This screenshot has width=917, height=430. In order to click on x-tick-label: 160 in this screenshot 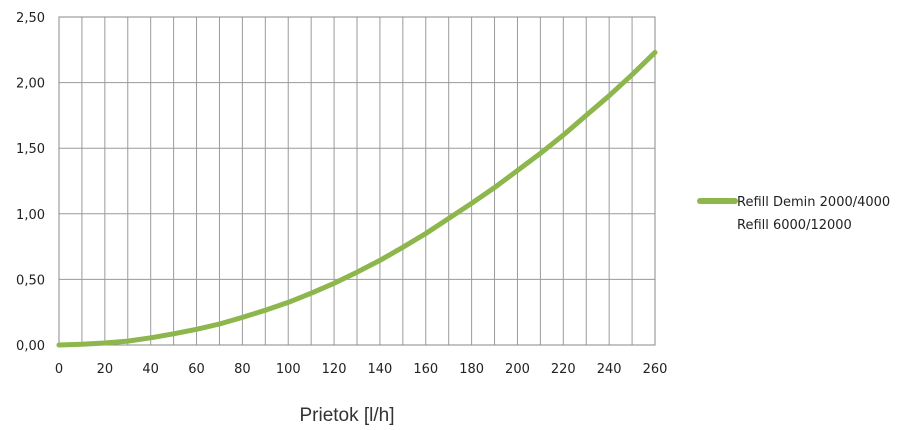, I will do `click(425, 369)`.